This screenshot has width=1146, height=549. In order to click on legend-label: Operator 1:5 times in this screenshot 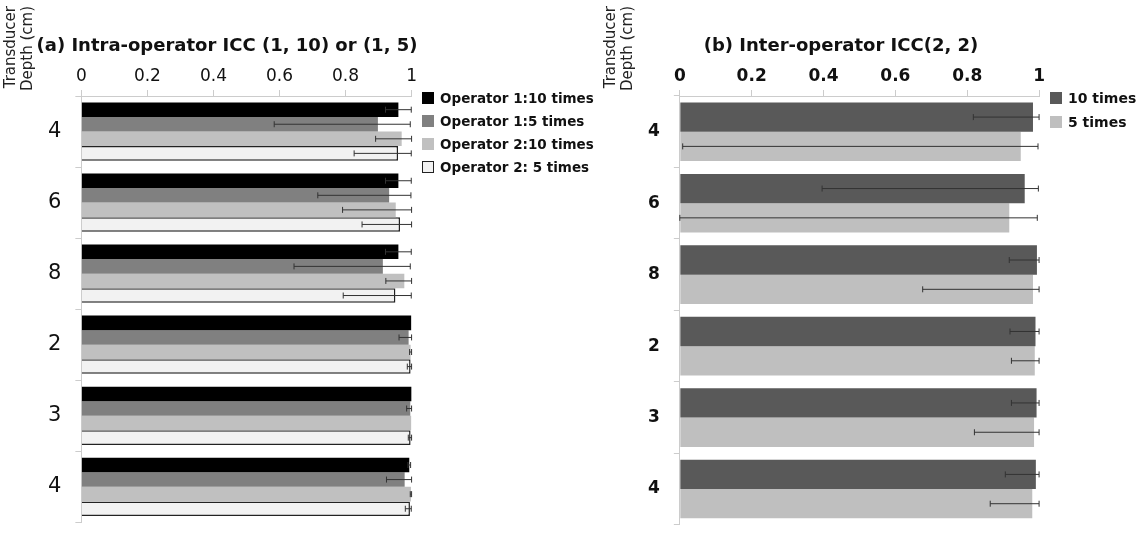, I will do `click(512, 120)`.